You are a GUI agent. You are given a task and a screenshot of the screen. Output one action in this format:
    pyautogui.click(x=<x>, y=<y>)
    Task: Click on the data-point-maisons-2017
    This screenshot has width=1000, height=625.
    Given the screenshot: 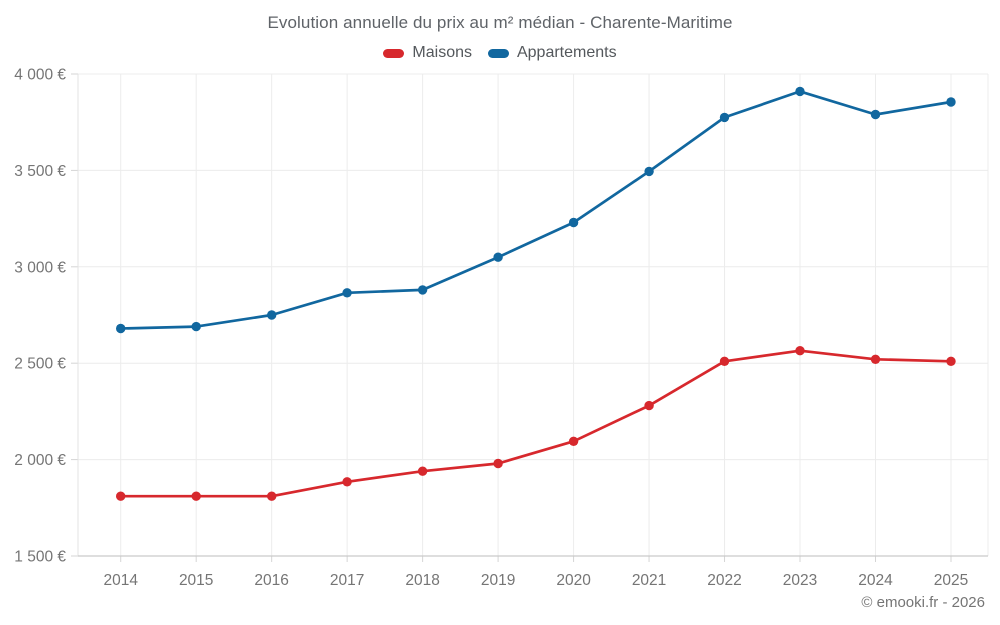 What is the action you would take?
    pyautogui.click(x=347, y=482)
    